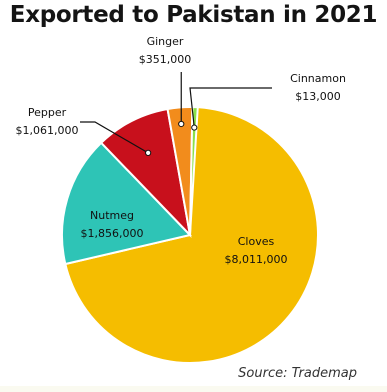 The width and height of the screenshot is (387, 392). Describe the element at coordinates (193, 15) in the screenshot. I see `chart-title: Exported to Pakistan in 2021` at that location.